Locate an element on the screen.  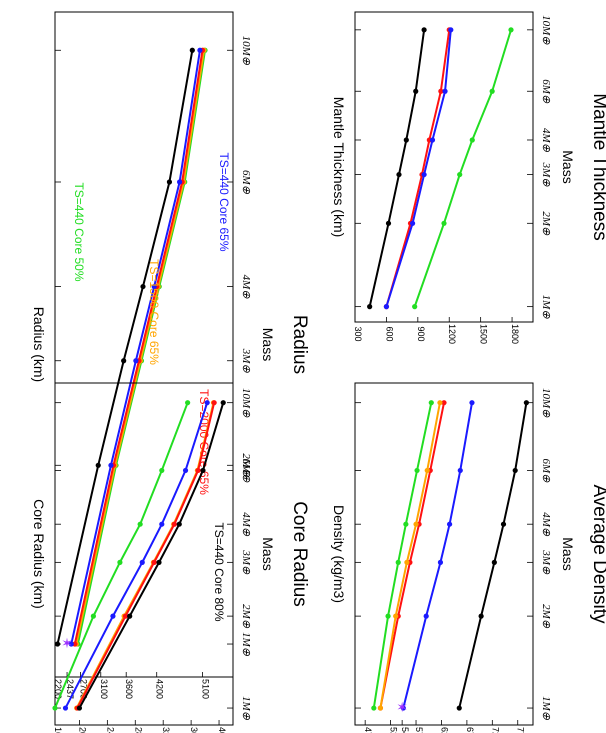
density-mass-tick-label: 2M⊕ is located at coordinates (546, 616).